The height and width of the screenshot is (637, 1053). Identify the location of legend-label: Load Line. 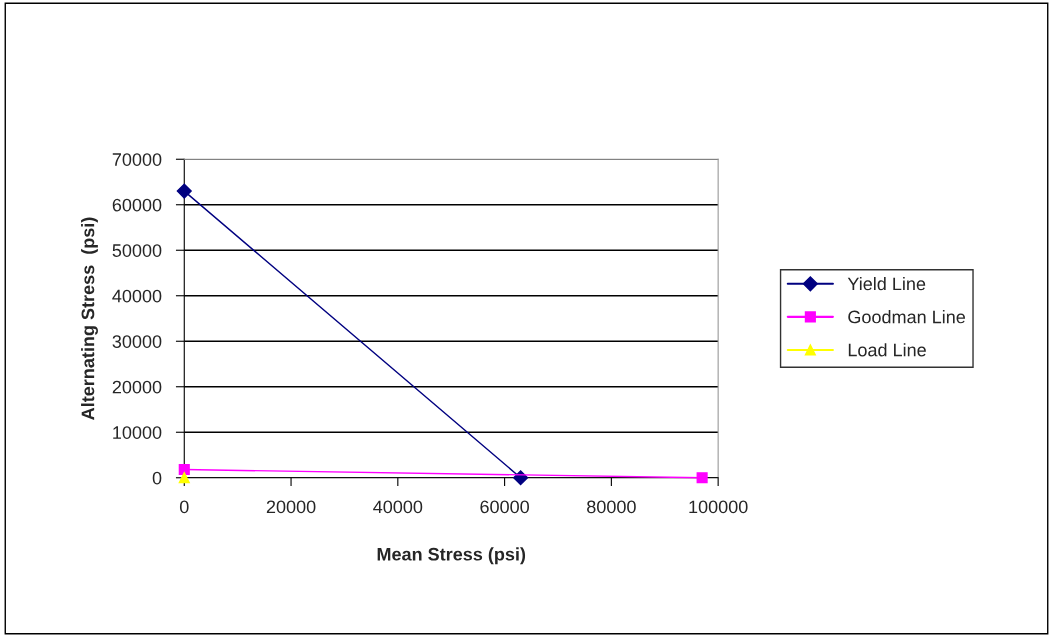
(887, 350).